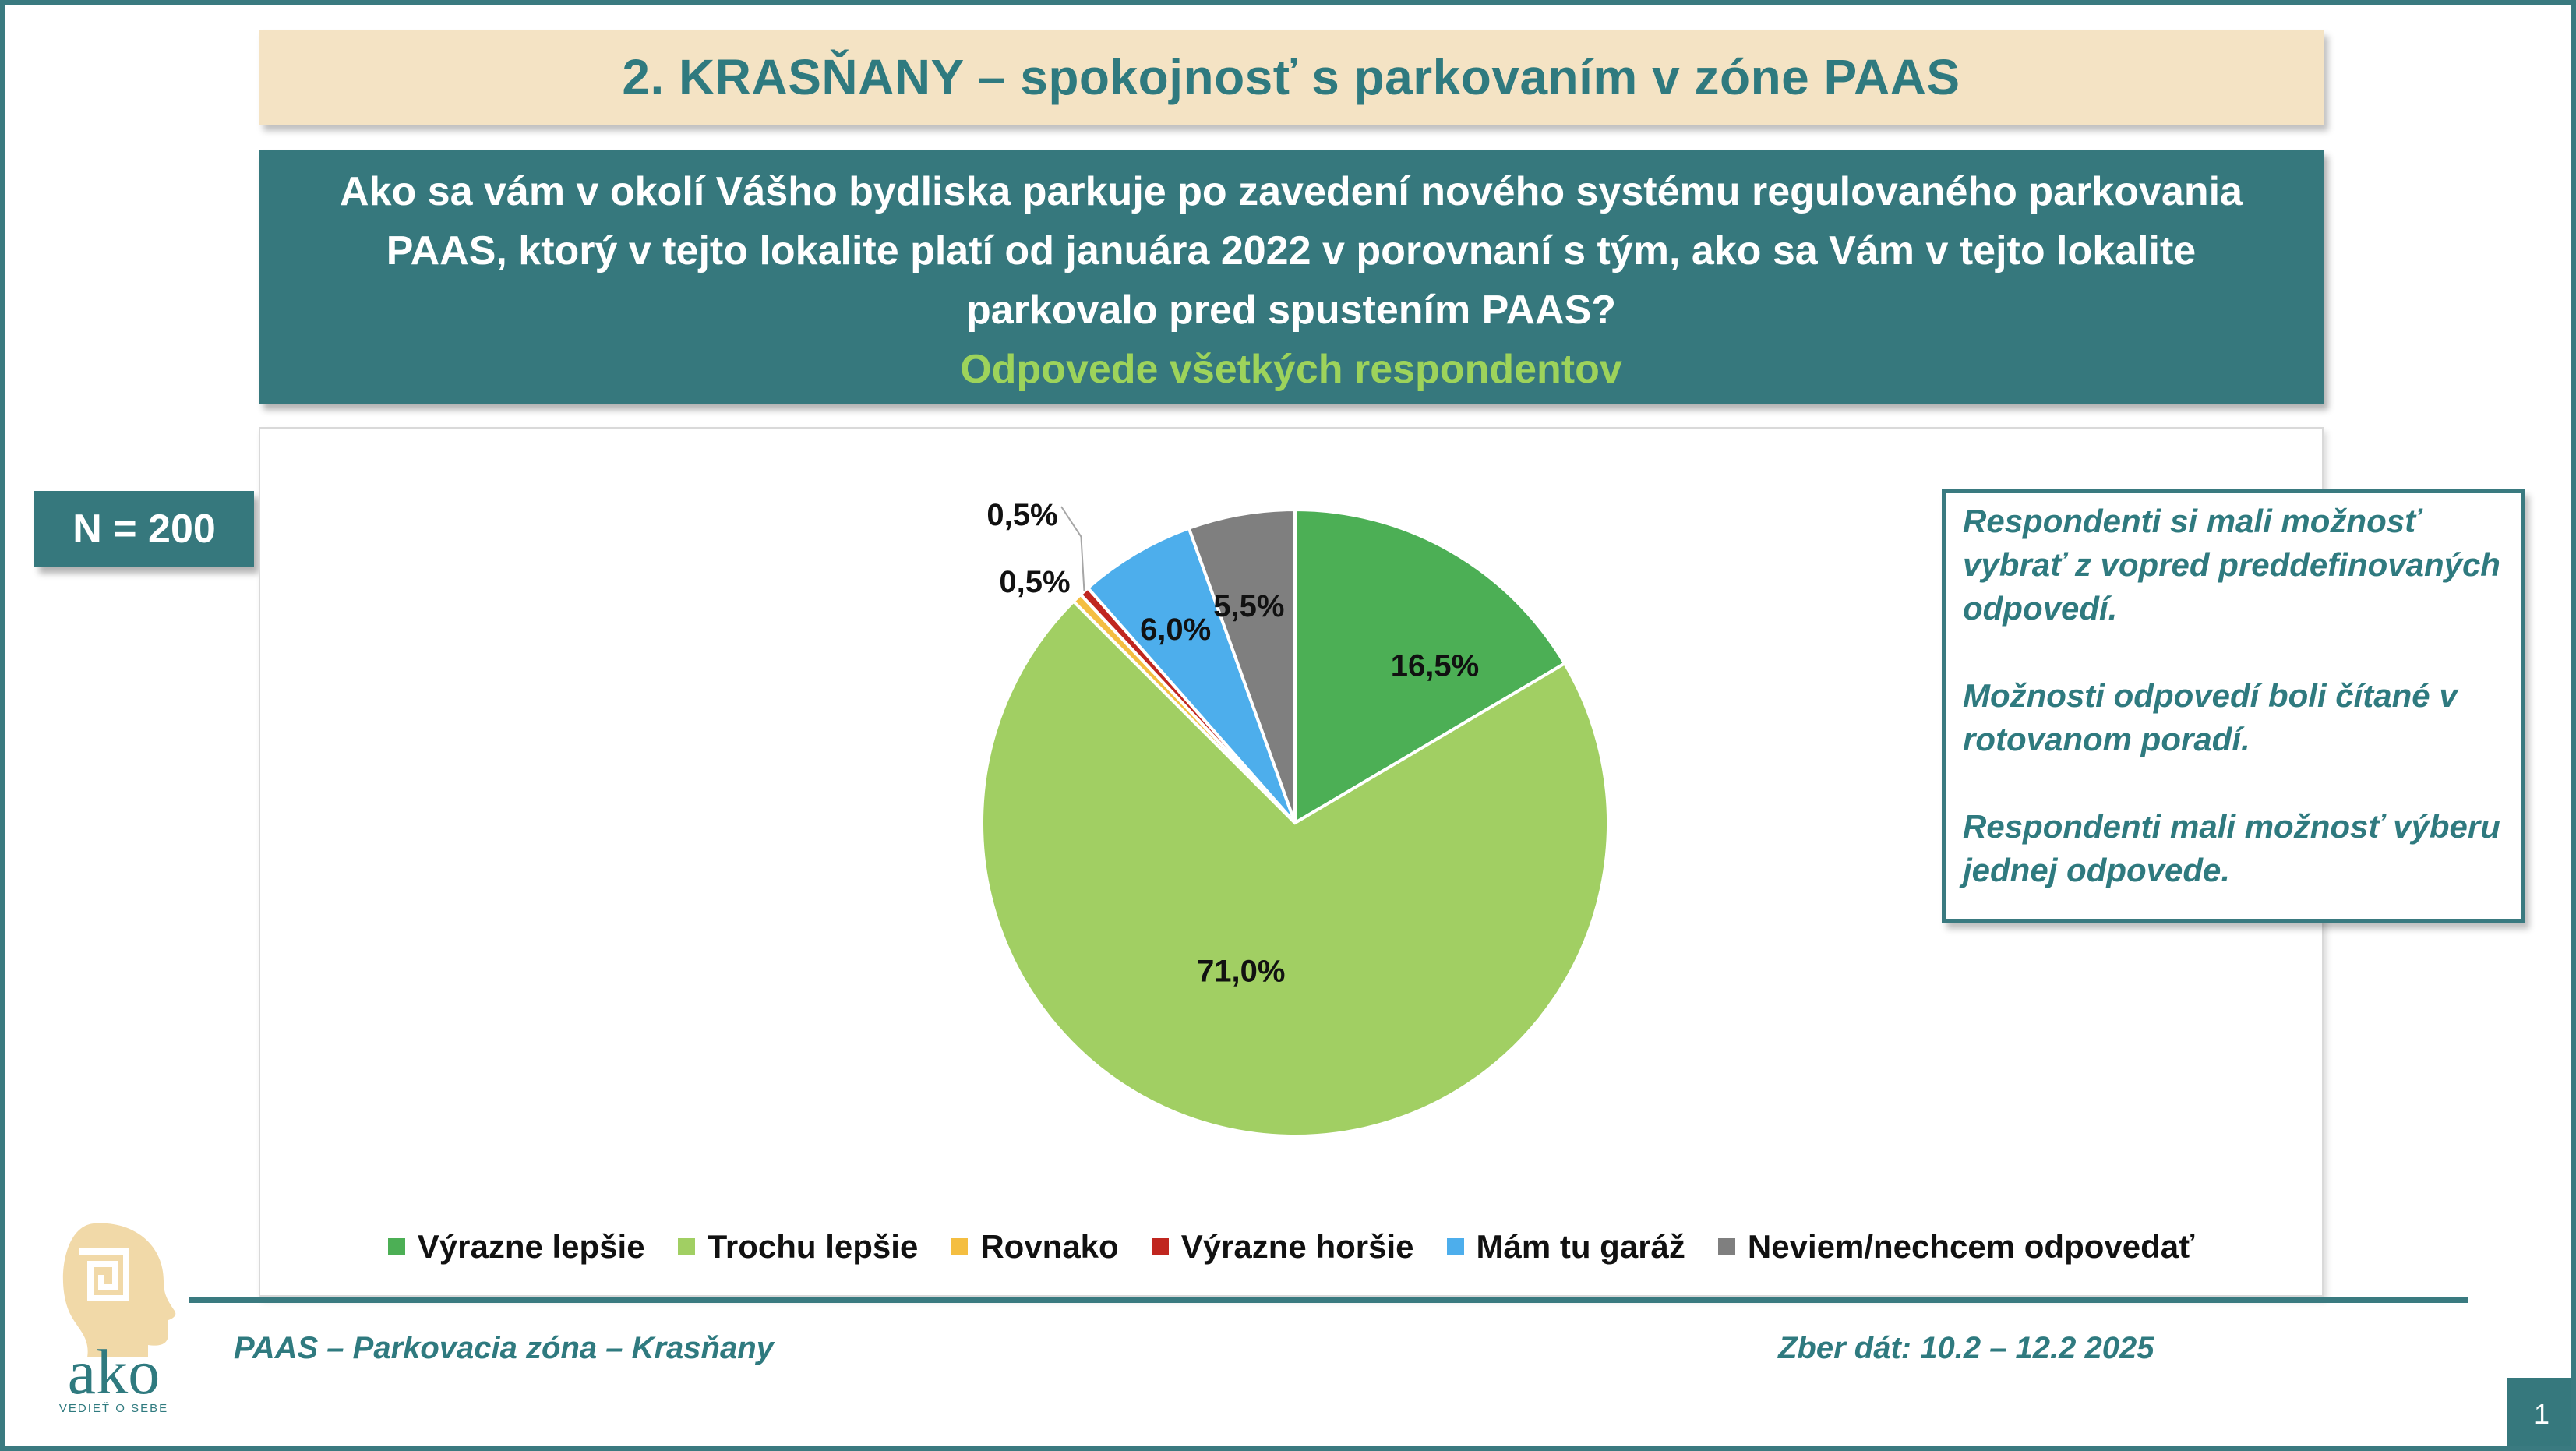 This screenshot has width=2576, height=1451. I want to click on leader-line, so click(1072, 548).